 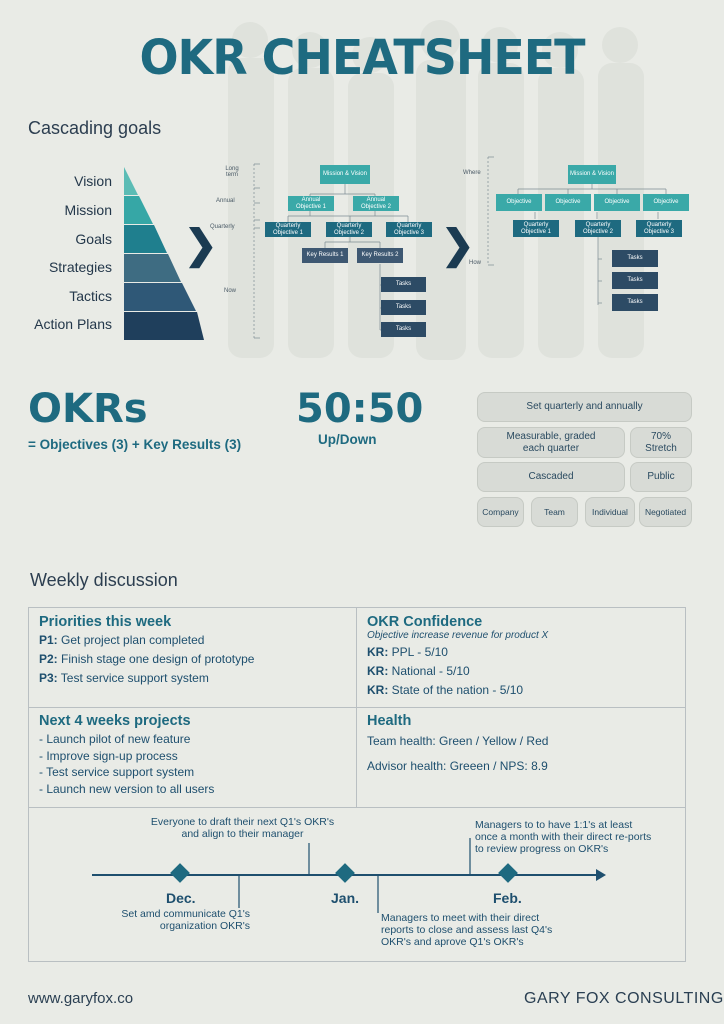 What do you see at coordinates (508, 873) in the screenshot?
I see `timeline-marker-feb` at bounding box center [508, 873].